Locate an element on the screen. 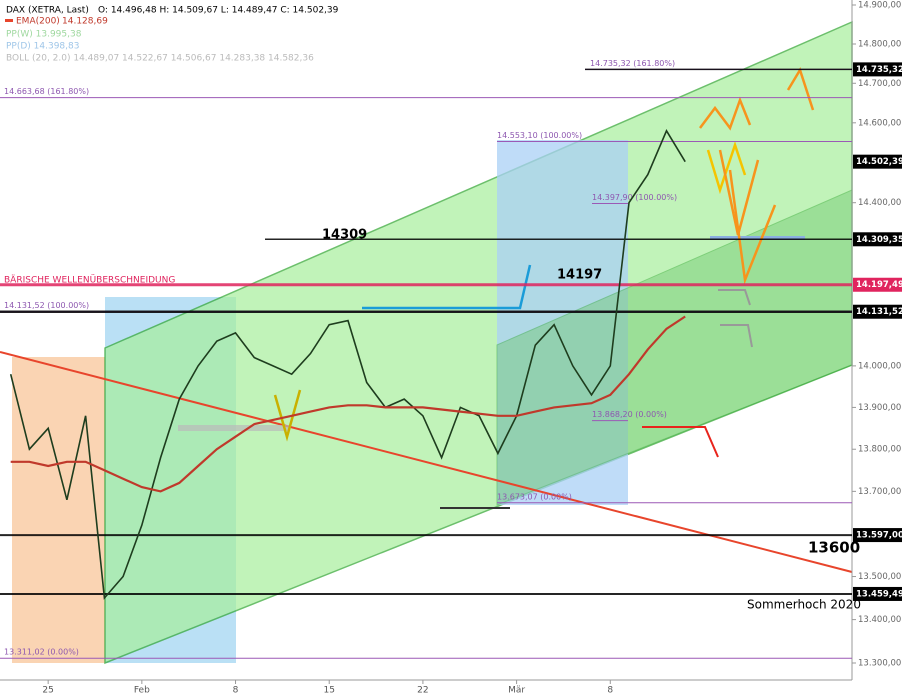 The width and height of the screenshot is (902, 697). annotation: 13600 is located at coordinates (834, 548).